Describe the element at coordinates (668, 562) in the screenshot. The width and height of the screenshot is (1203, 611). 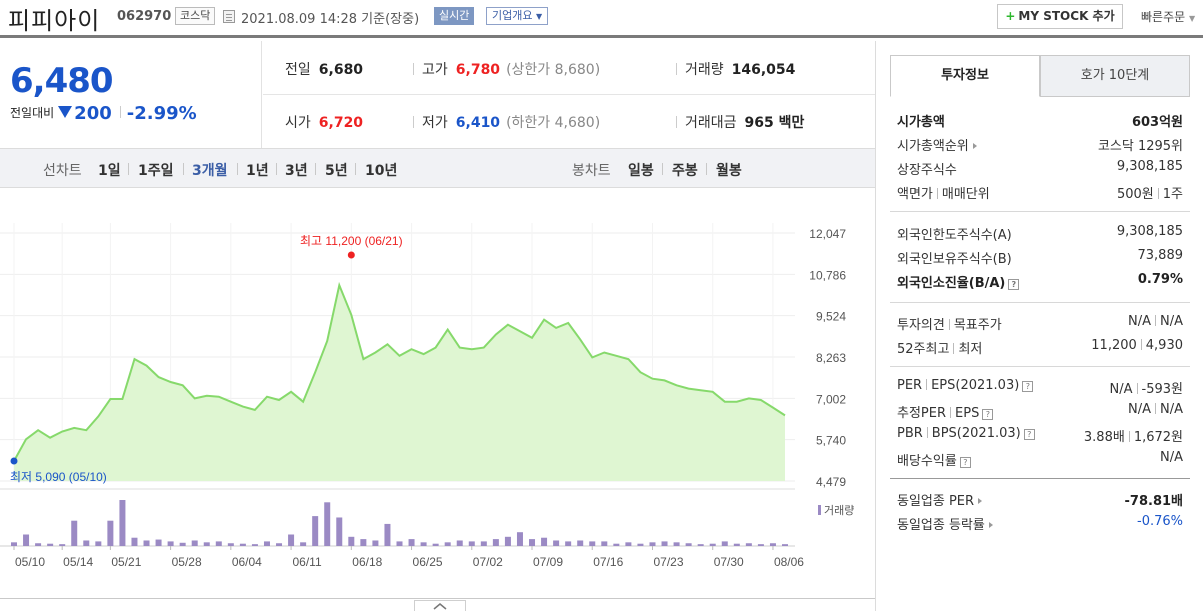
I see `x-tick-label: 07/23` at that location.